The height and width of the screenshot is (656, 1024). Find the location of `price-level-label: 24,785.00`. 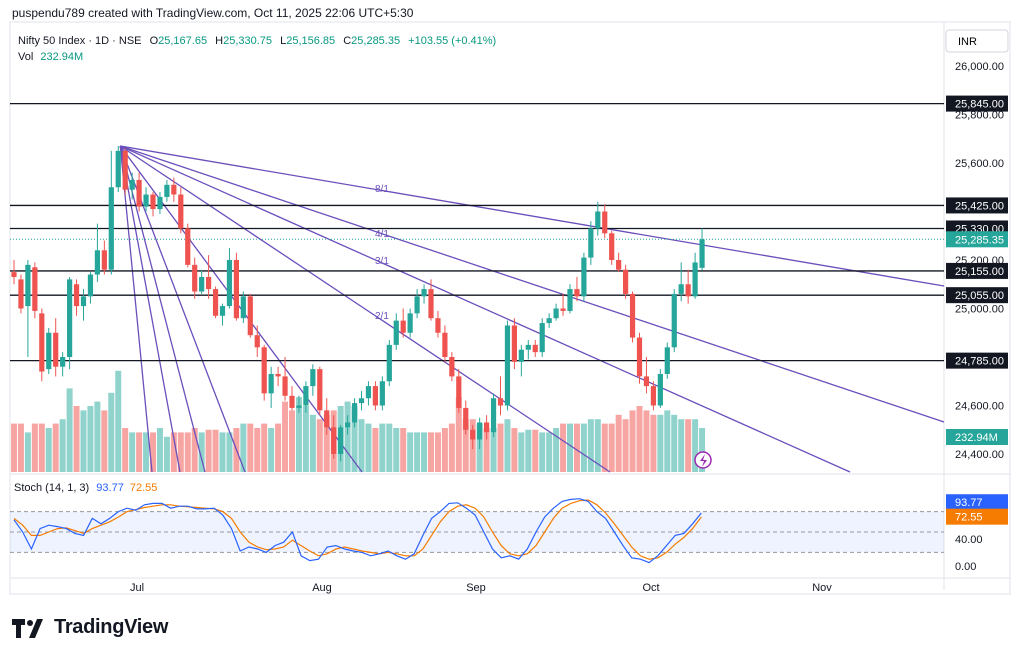

price-level-label: 24,785.00 is located at coordinates (979, 362).